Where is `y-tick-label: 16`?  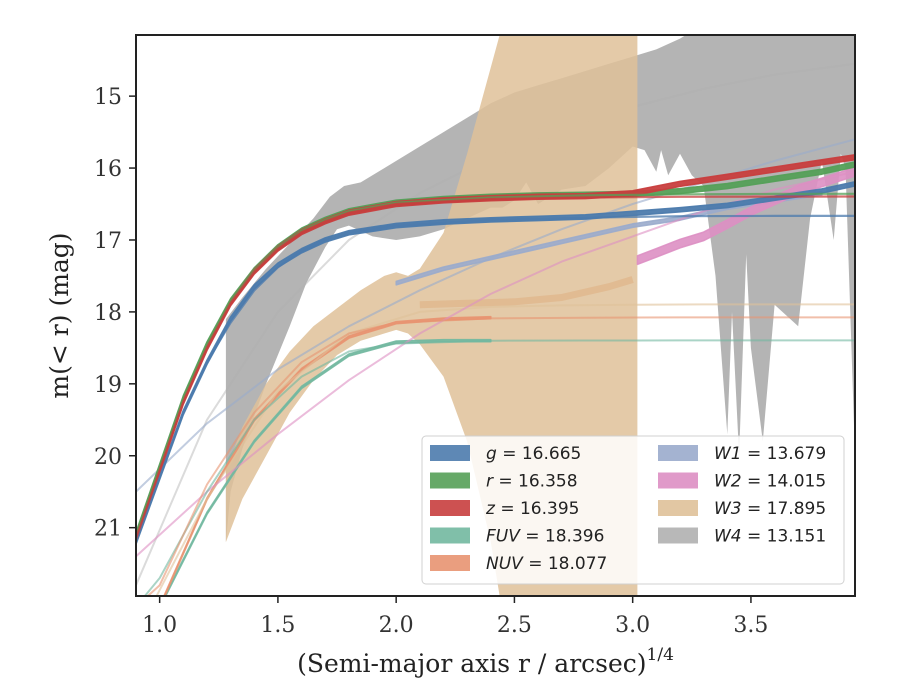
y-tick-label: 16 is located at coordinates (108, 169).